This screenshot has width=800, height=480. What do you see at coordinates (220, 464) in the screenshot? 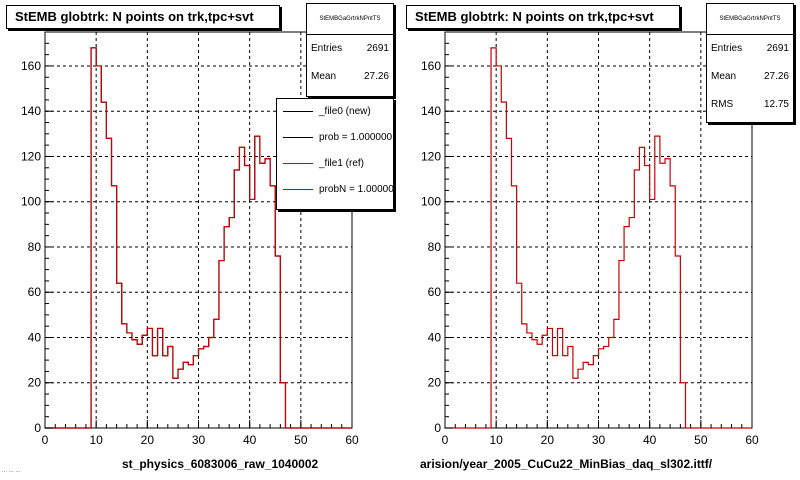
I see `x-axis-title: st_physics_6083006_raw_1040002` at bounding box center [220, 464].